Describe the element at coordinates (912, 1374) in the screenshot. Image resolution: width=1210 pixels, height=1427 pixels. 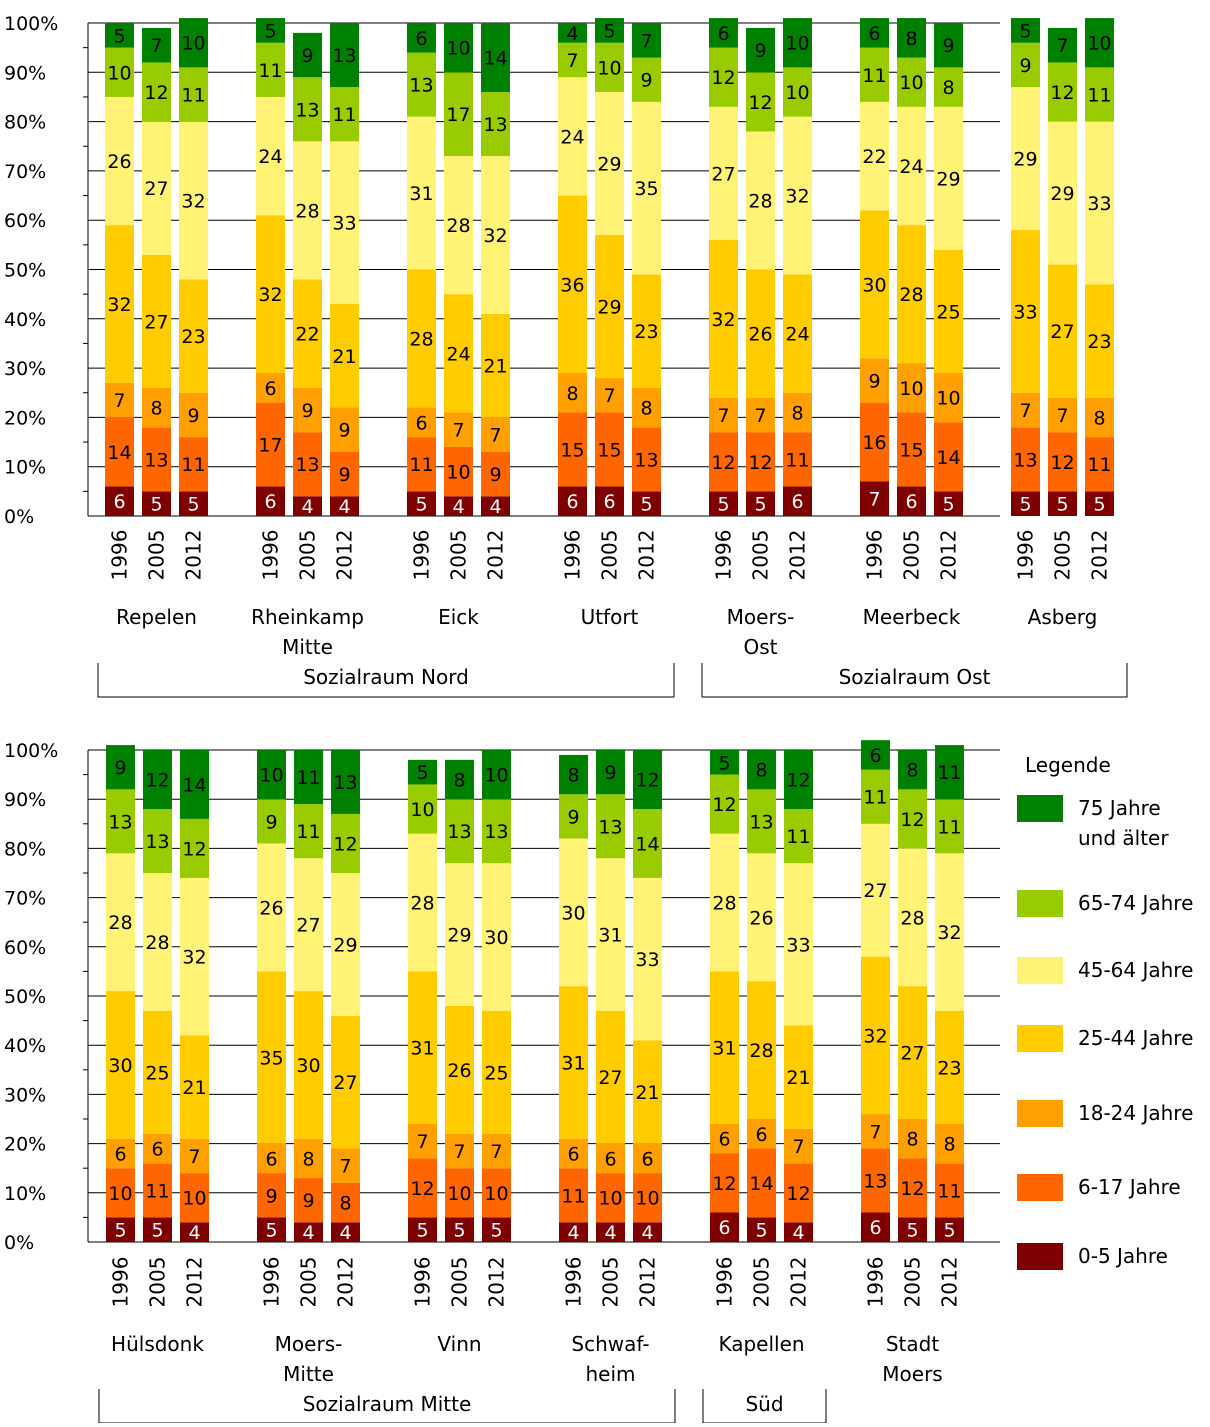
I see `district-label: Moers` at that location.